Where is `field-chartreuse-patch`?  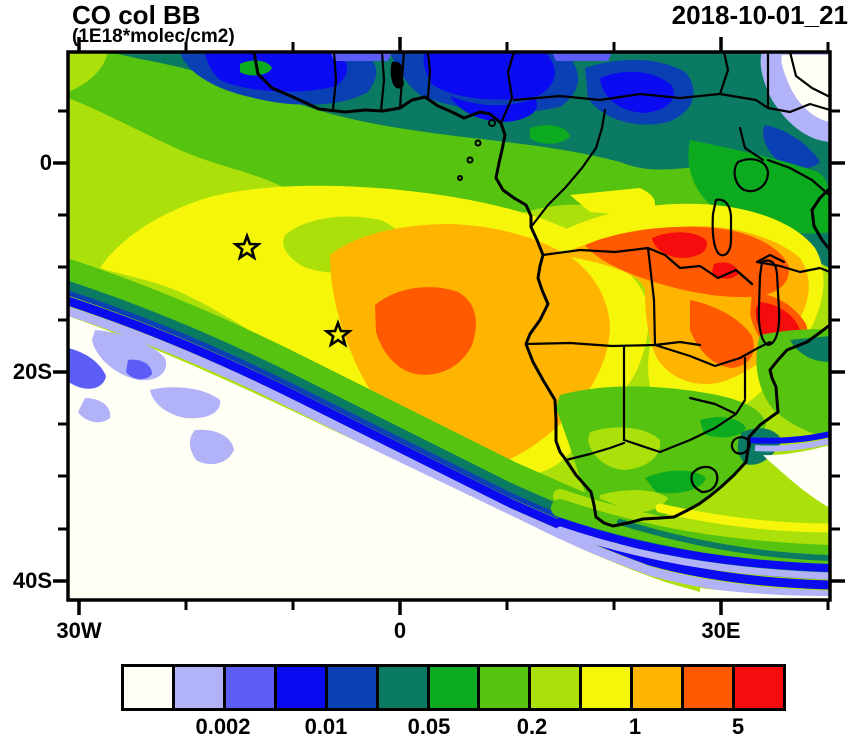
field-chartreuse-patch is located at coordinates (624, 448).